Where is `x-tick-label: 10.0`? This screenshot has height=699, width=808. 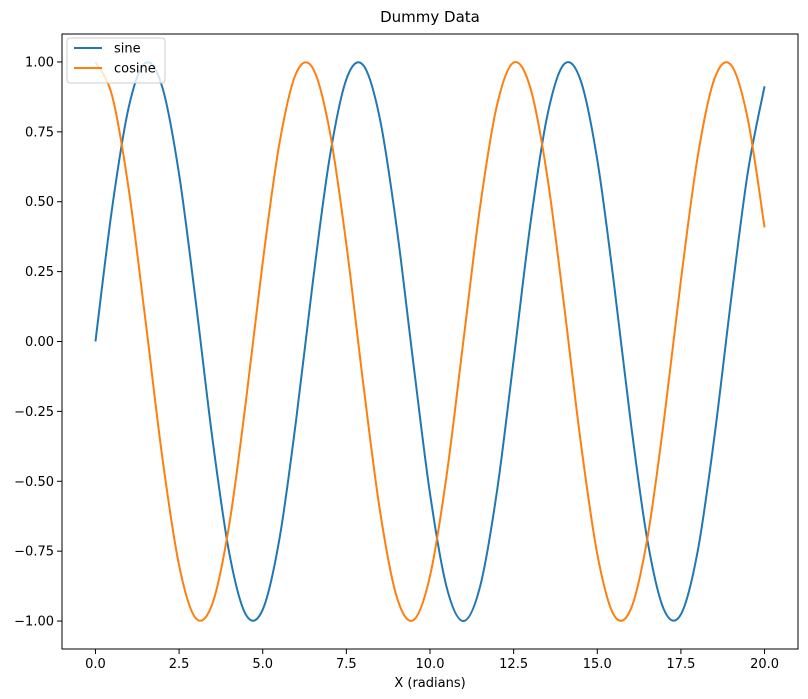
x-tick-label: 10.0 is located at coordinates (430, 664).